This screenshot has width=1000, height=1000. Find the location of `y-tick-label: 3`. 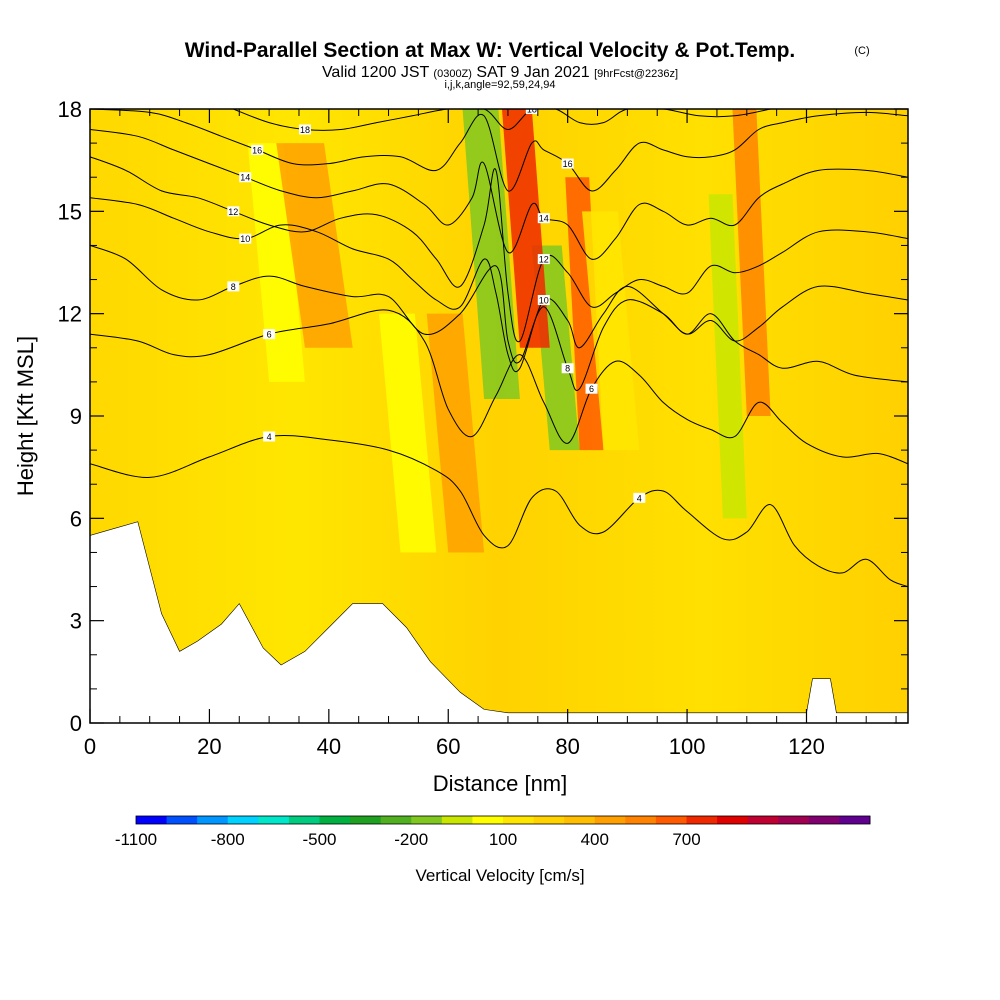

y-tick-label: 3 is located at coordinates (76, 621).